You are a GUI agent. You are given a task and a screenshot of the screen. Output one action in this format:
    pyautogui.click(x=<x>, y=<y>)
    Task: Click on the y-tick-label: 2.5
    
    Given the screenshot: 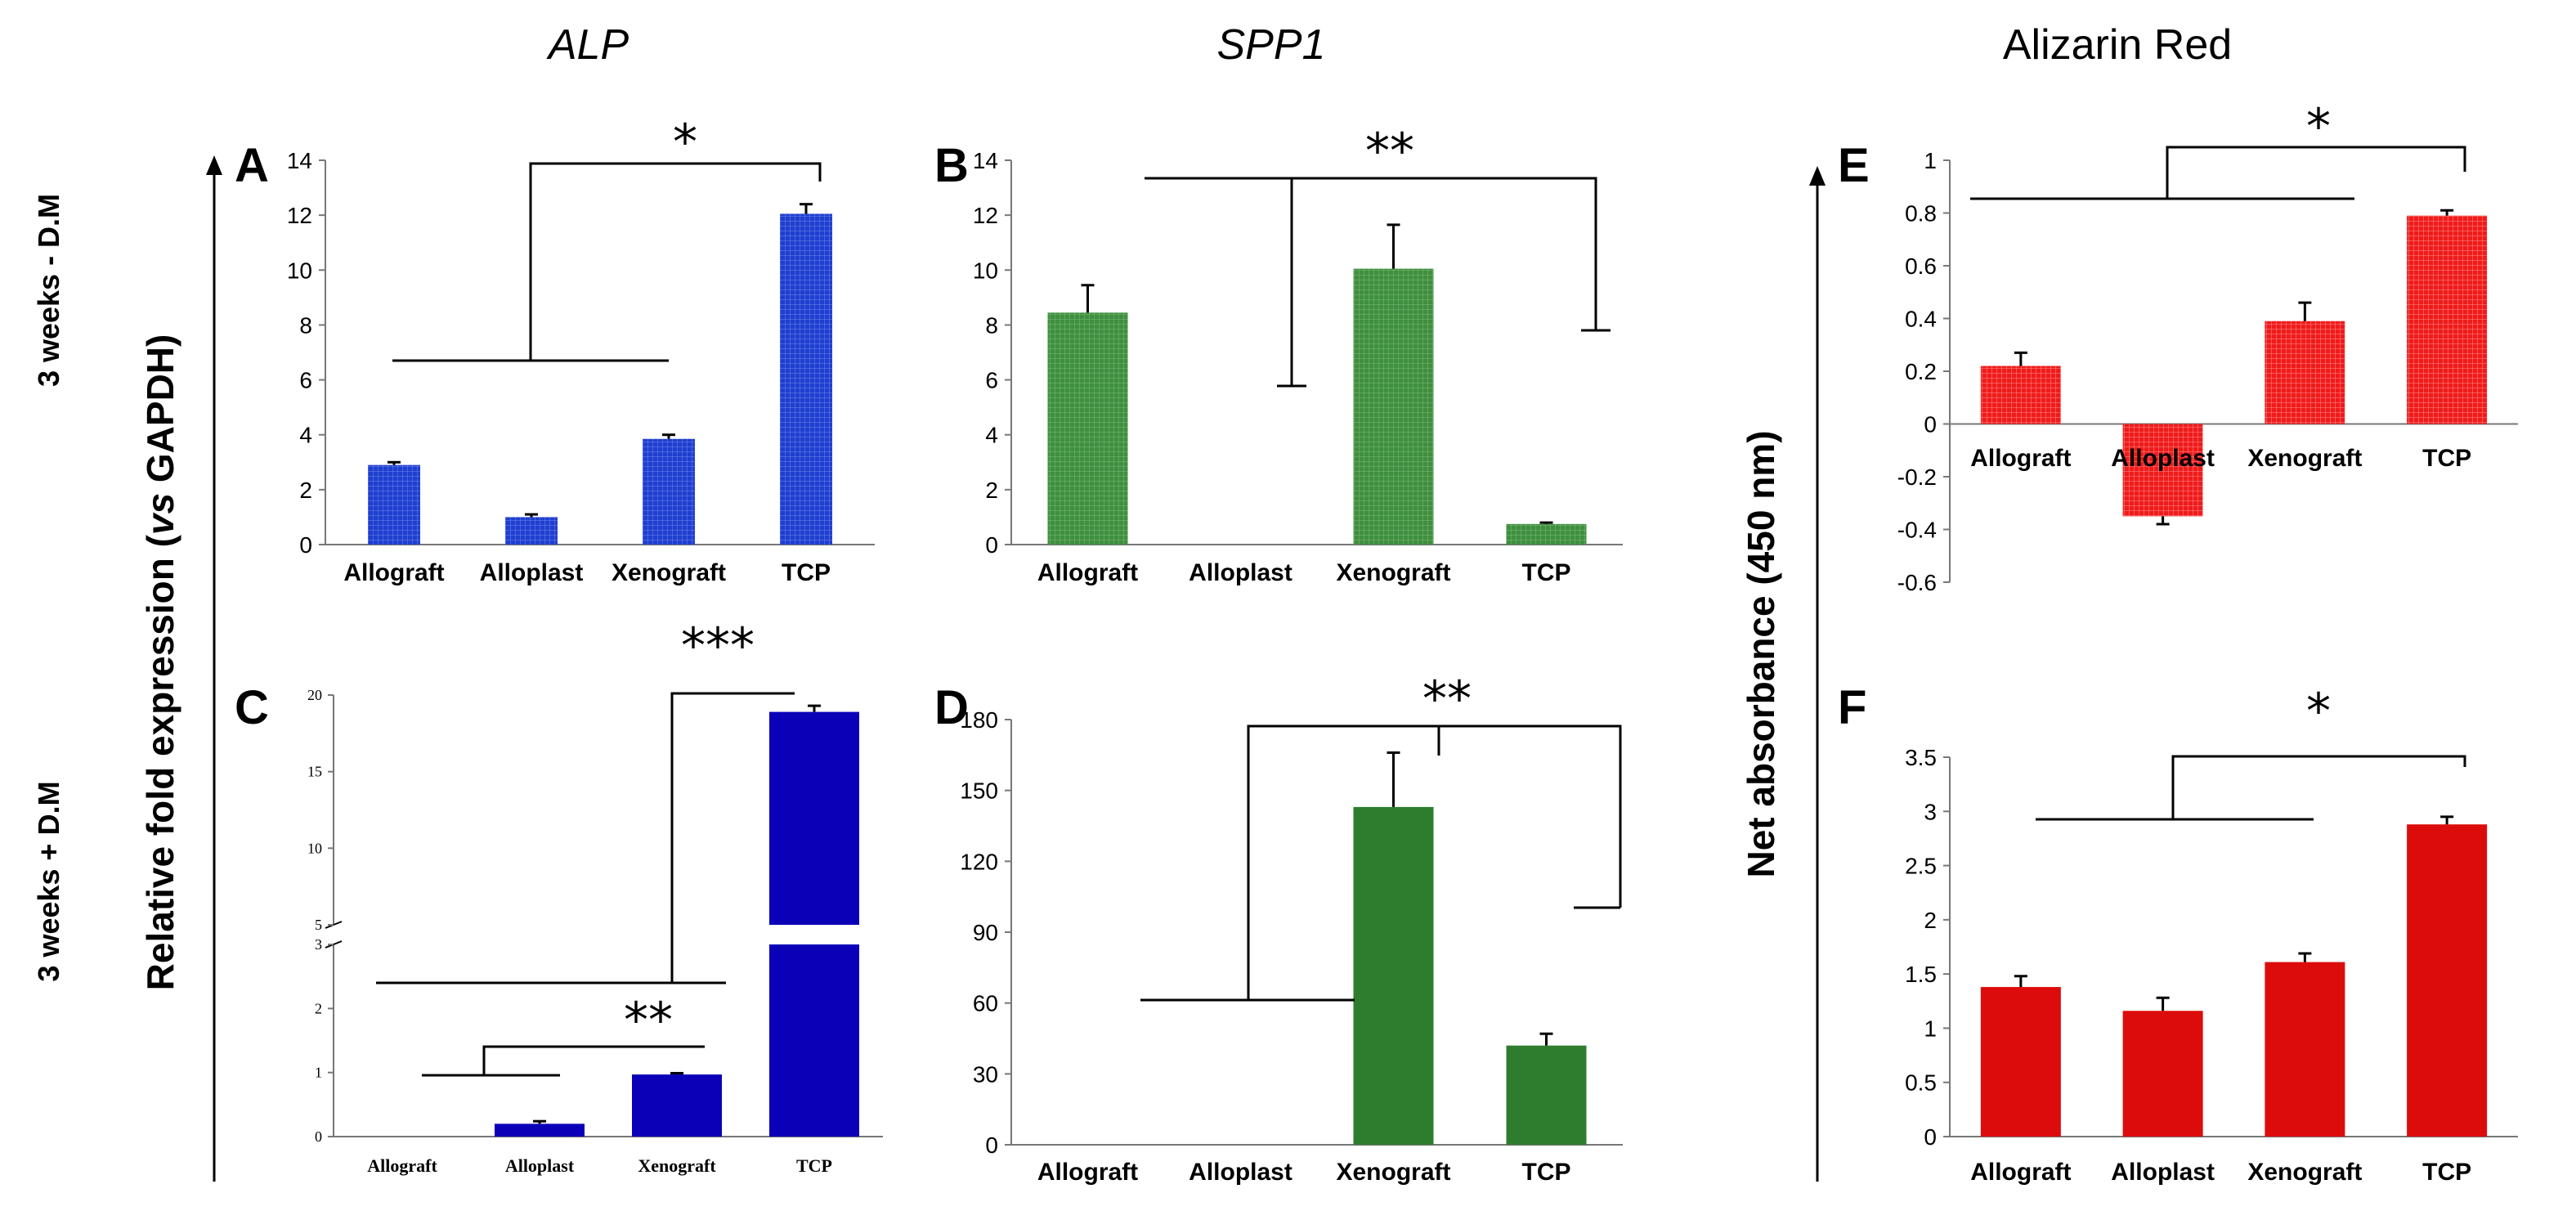 What is the action you would take?
    pyautogui.click(x=1921, y=866)
    